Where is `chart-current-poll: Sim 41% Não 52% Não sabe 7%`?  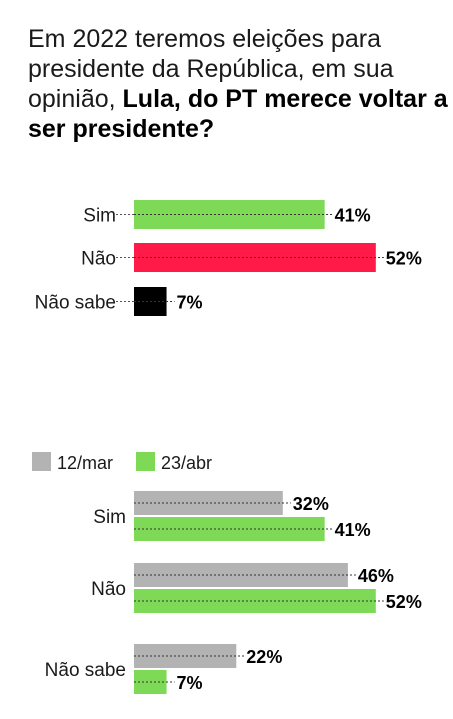 chart-current-poll: Sim 41% Não 52% Não sabe 7% is located at coordinates (228, 258).